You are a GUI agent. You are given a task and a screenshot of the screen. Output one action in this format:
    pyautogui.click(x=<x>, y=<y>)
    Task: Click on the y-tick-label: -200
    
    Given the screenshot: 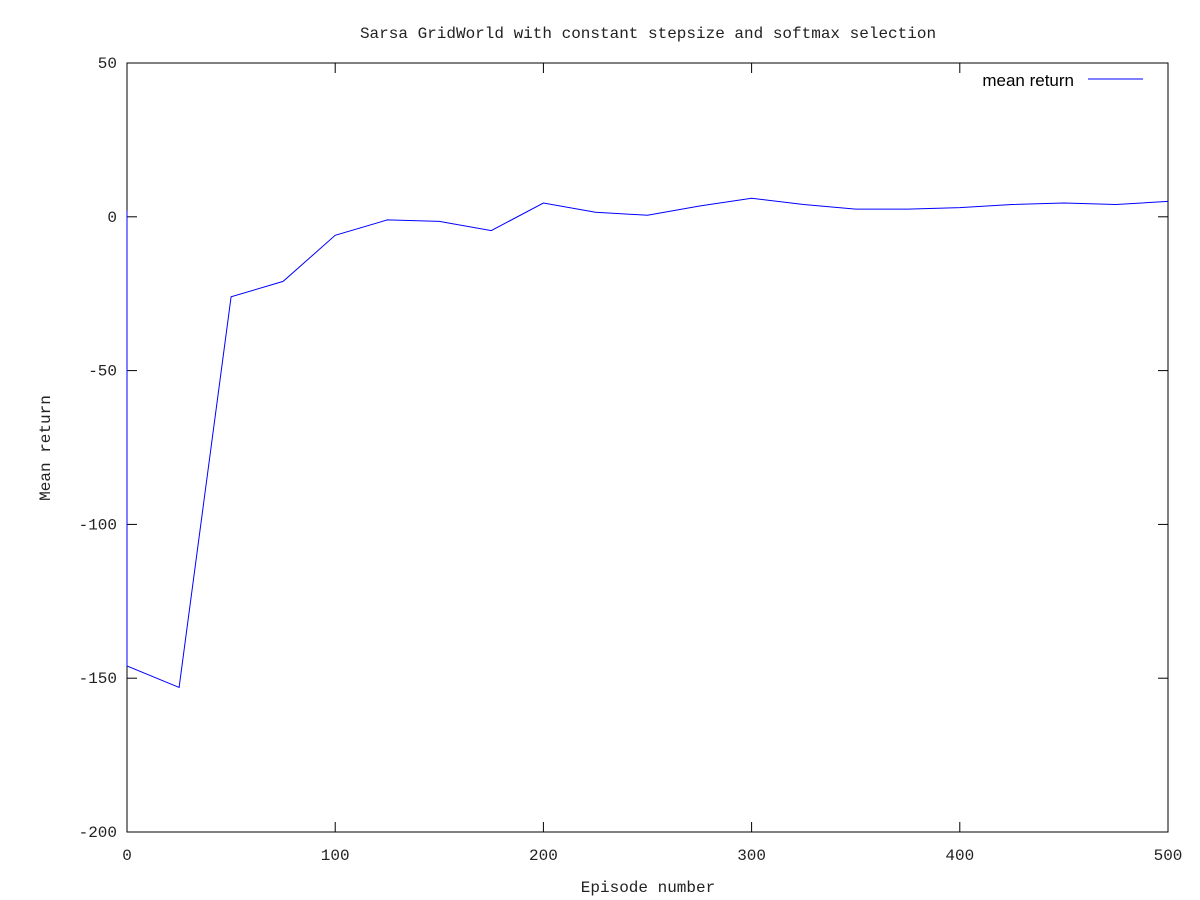 What is the action you would take?
    pyautogui.click(x=98, y=833)
    